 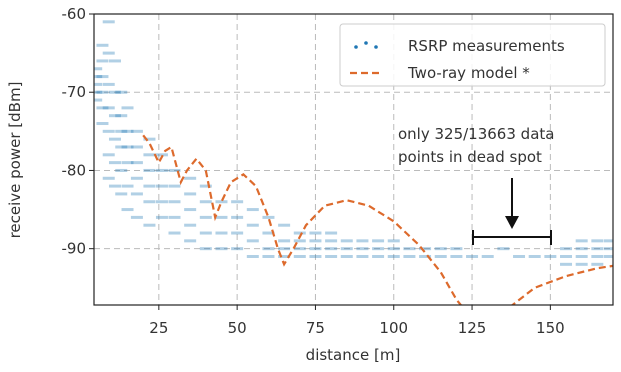 I want to click on y-tick-label: -80, so click(x=74, y=170).